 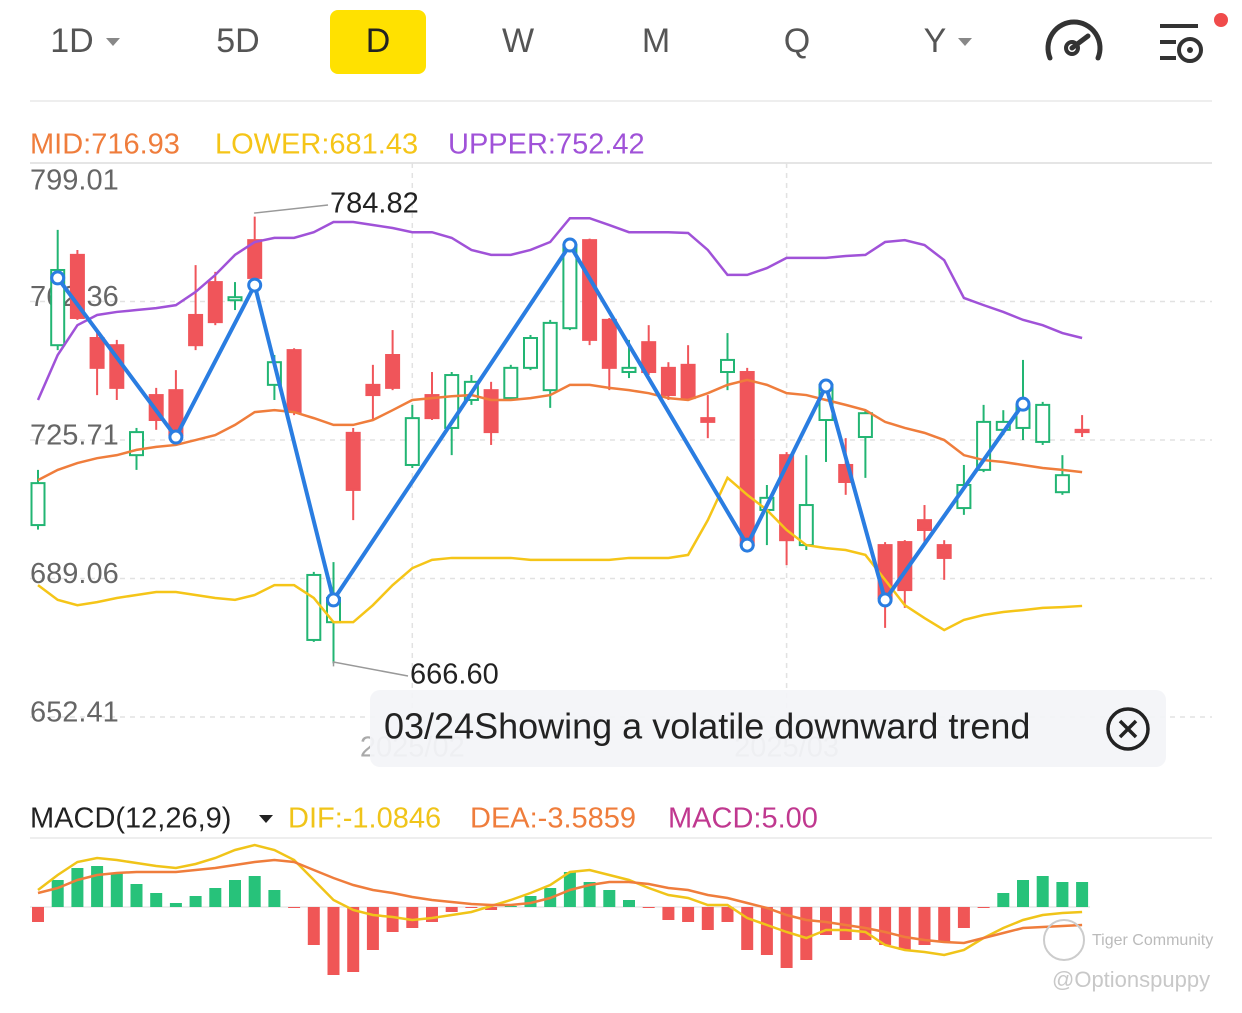 I want to click on legend-entry: LOWER:681.43, so click(x=316, y=145).